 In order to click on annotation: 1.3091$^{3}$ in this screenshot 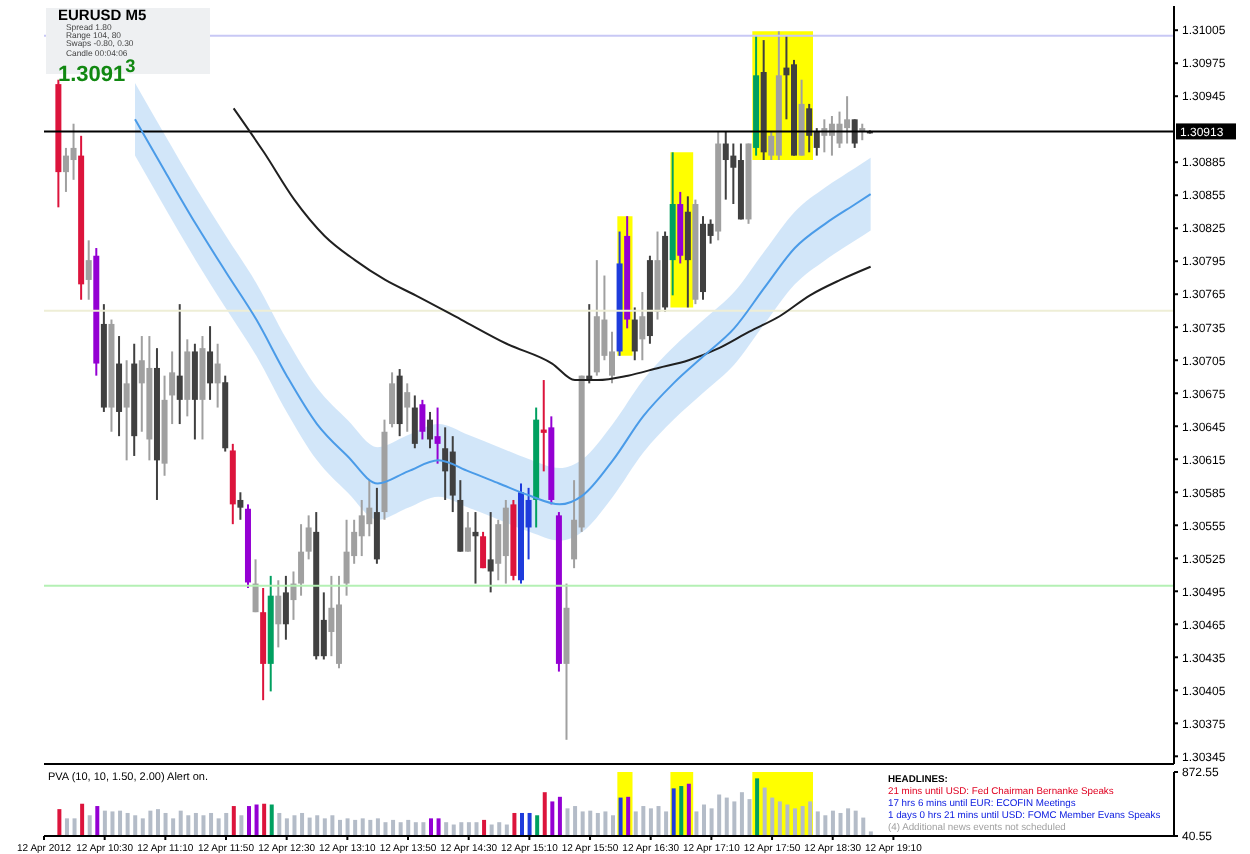, I will do `click(97, 71)`.